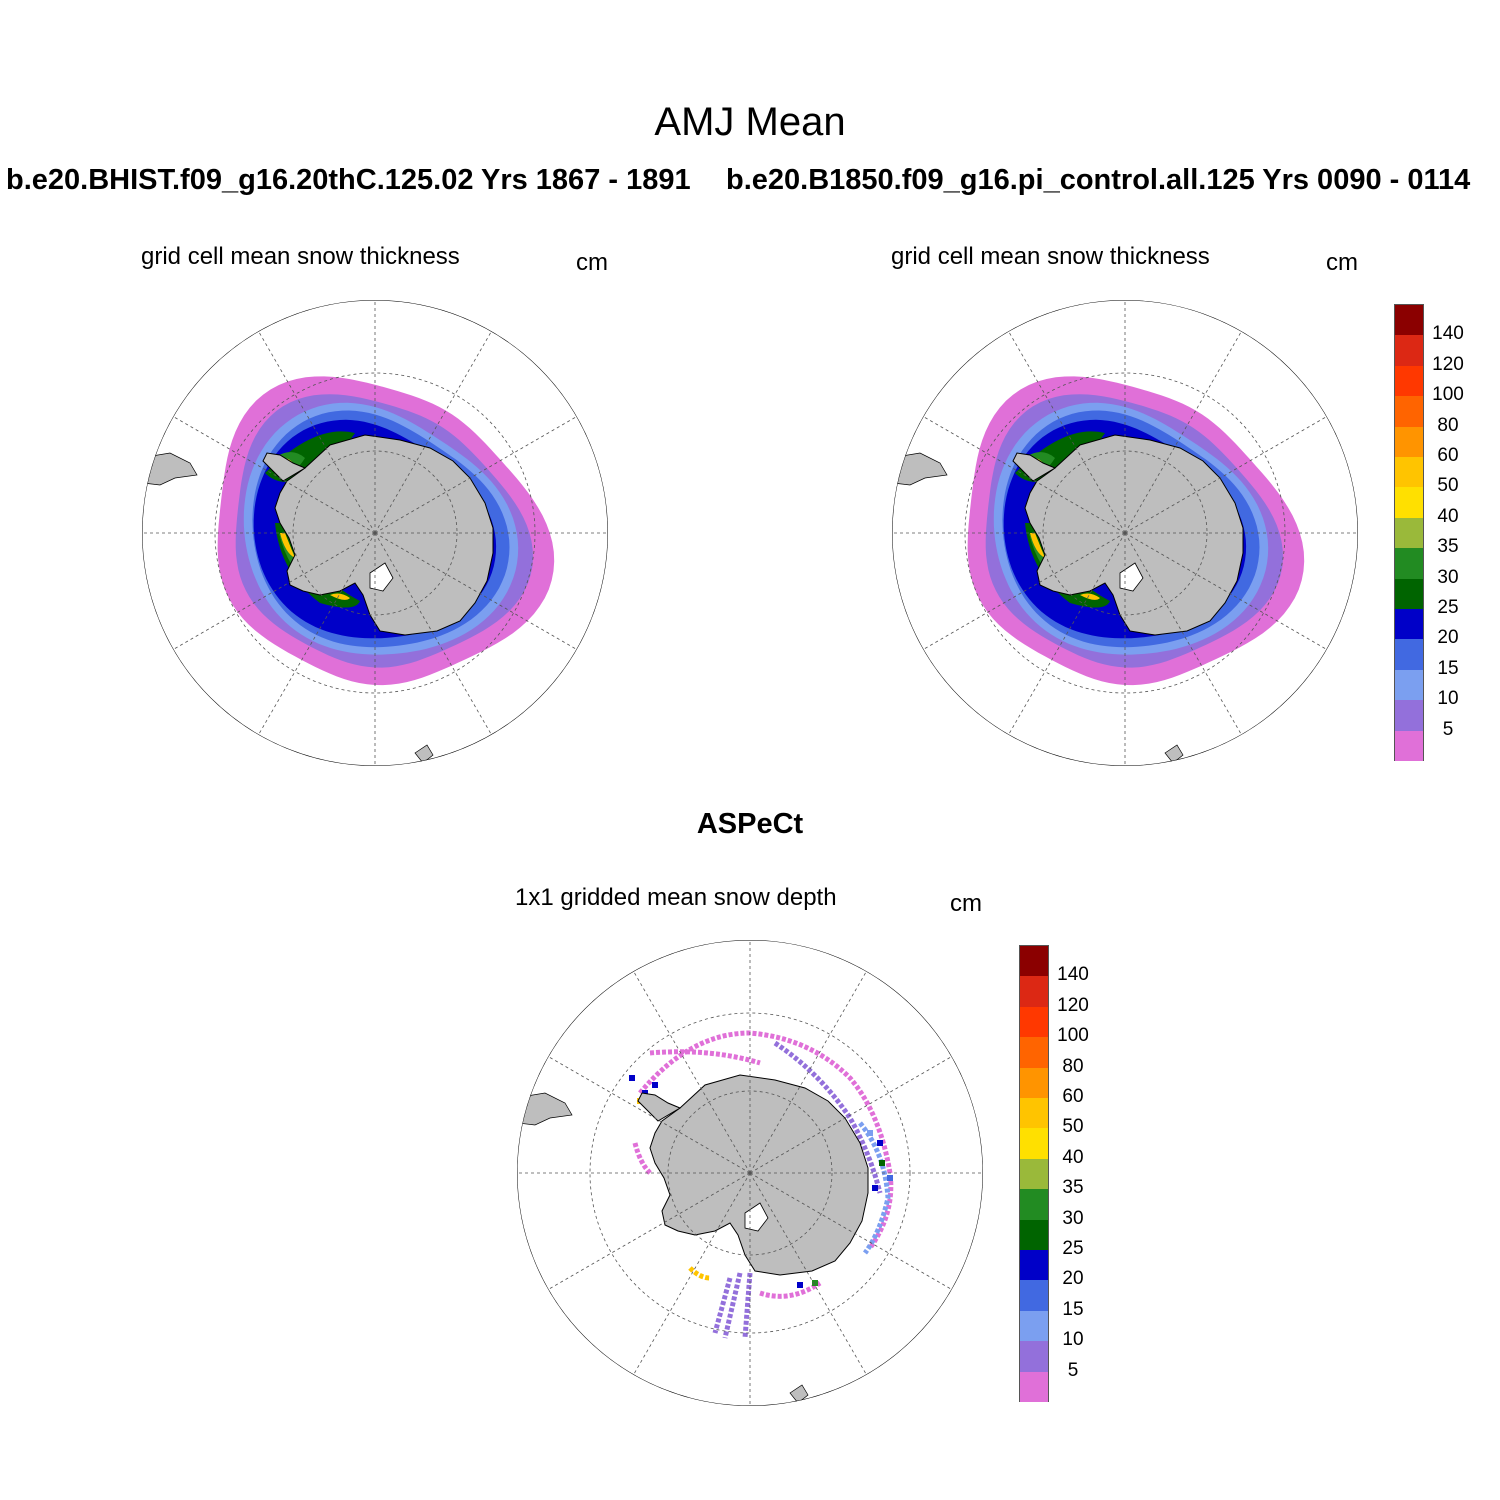  I want to click on polar-map-observations, so click(750, 1173).